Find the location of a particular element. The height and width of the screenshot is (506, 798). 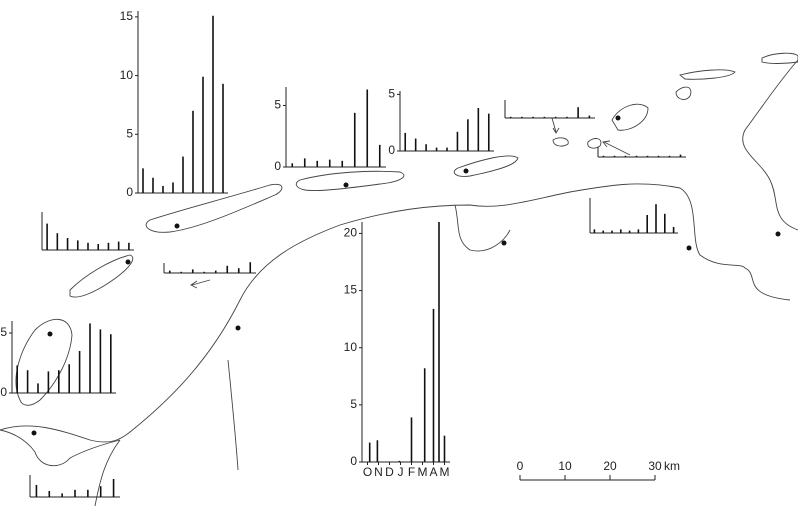

scale-label: 30 is located at coordinates (655, 466).